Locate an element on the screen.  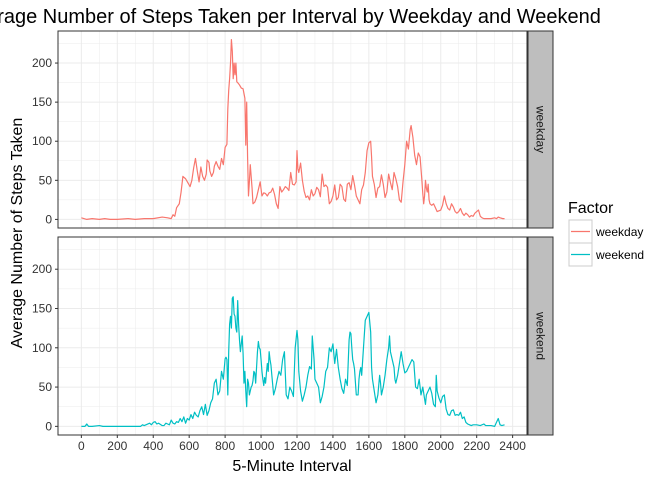
legend-item-weekend: weekend is located at coordinates (606, 254).